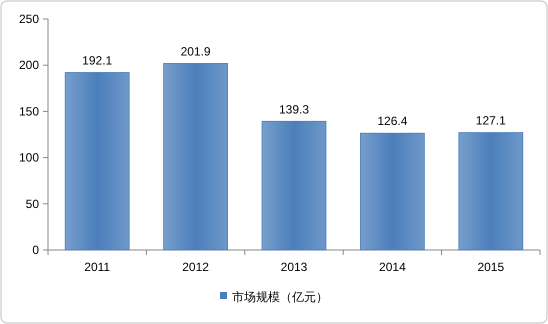 The height and width of the screenshot is (324, 548). What do you see at coordinates (196, 267) in the screenshot?
I see `x-tick-label: 2012` at bounding box center [196, 267].